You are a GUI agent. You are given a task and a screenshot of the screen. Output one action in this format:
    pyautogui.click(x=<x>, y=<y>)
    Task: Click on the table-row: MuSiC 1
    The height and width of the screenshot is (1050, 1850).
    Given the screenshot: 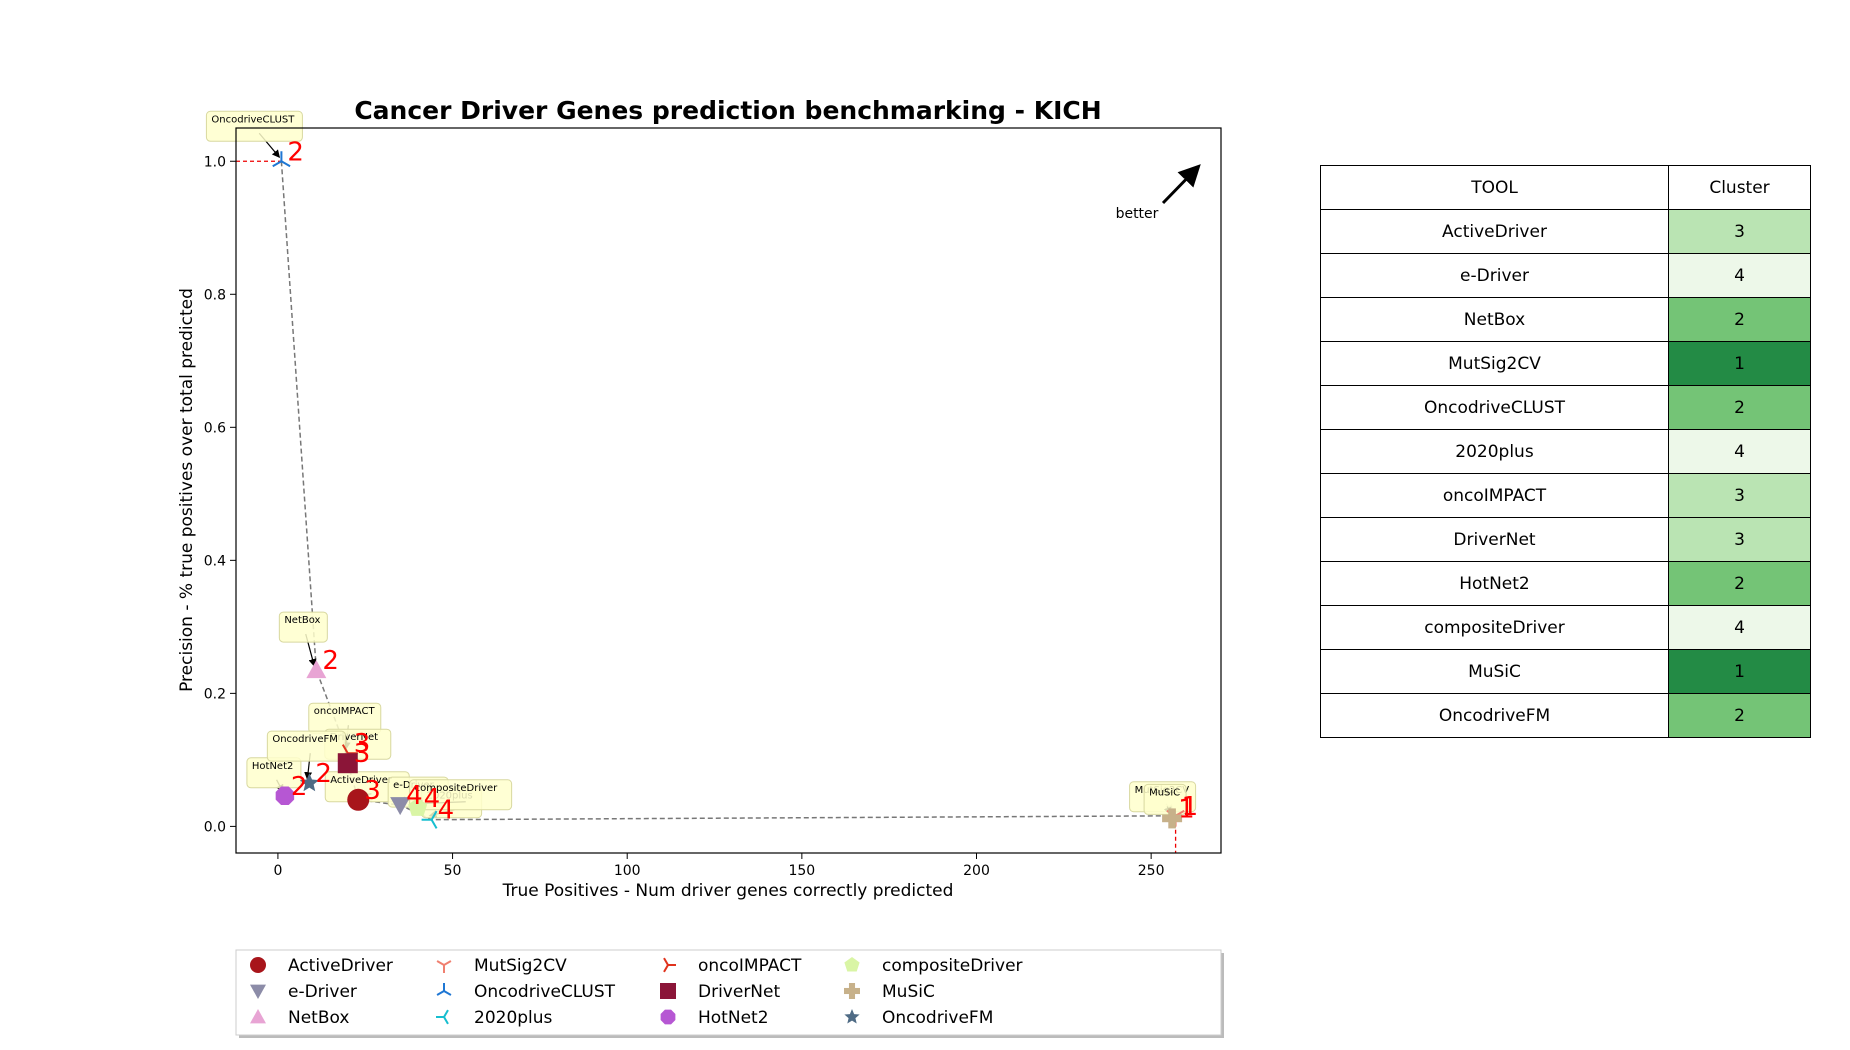 What is the action you would take?
    pyautogui.click(x=1565, y=671)
    